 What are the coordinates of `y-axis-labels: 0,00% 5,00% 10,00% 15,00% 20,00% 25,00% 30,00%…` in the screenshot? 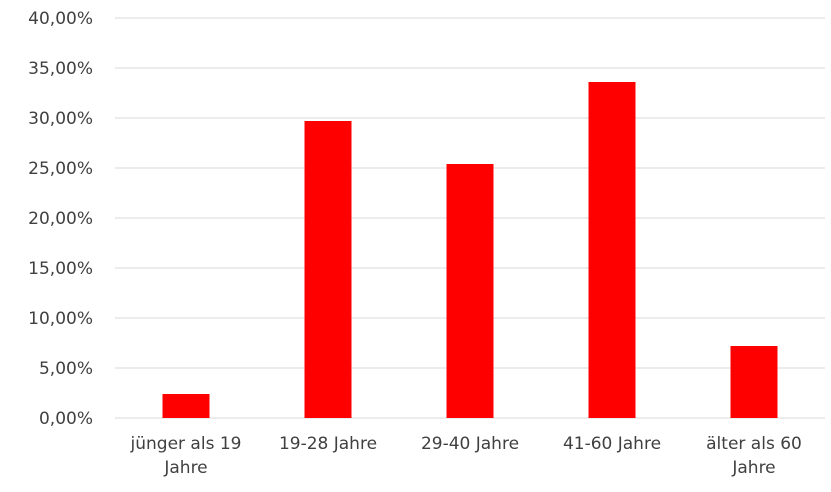 It's located at (60, 219).